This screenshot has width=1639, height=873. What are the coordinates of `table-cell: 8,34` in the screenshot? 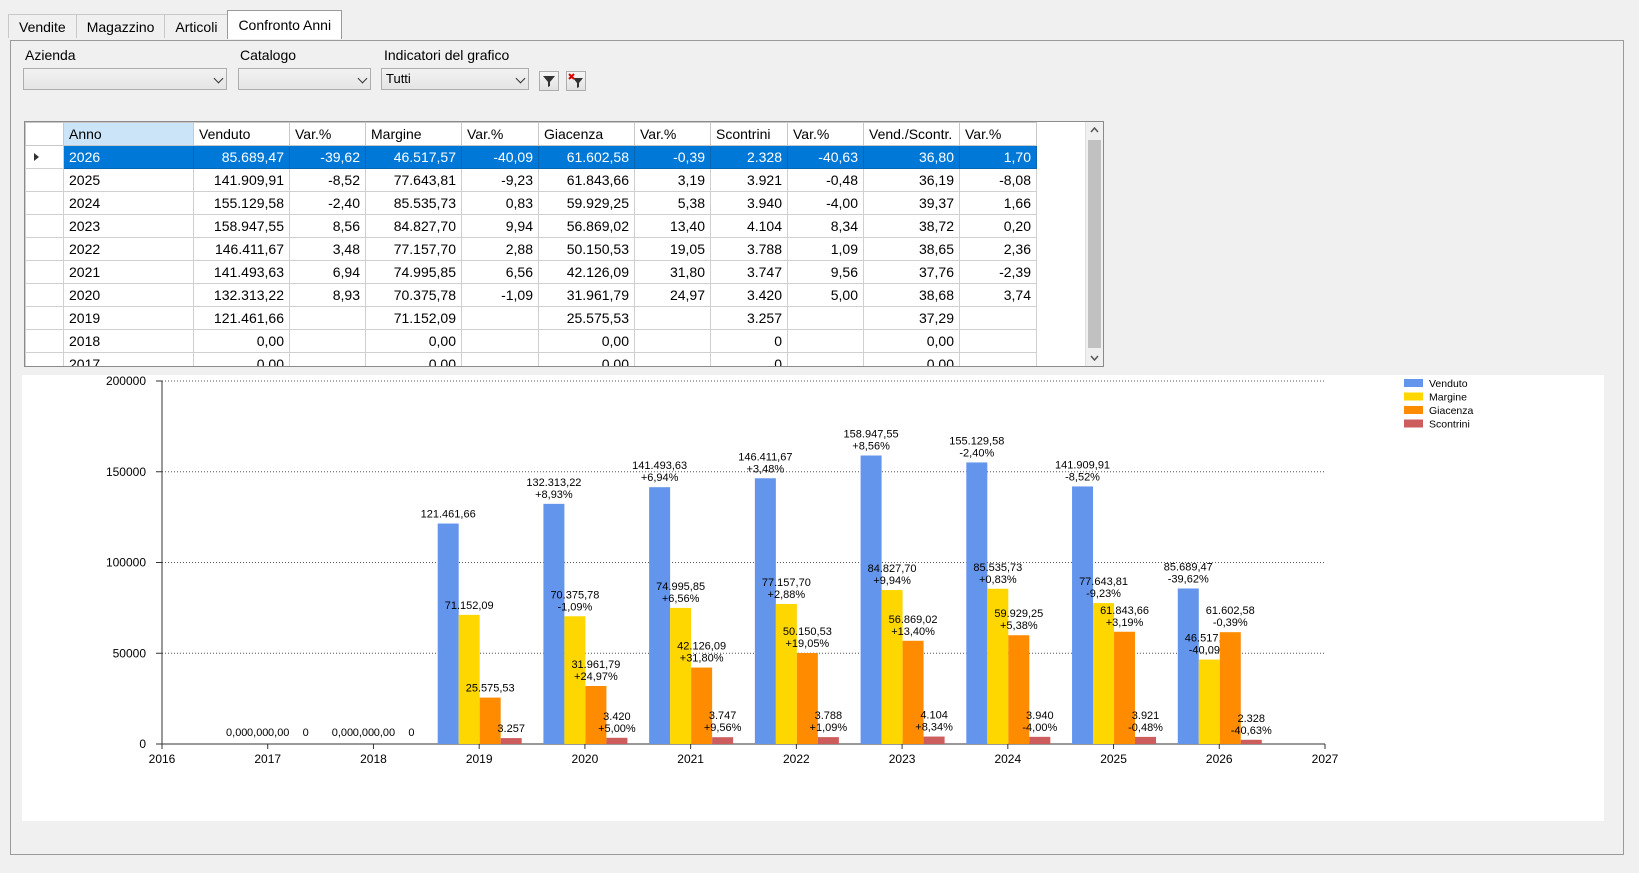 It's located at (825, 226).